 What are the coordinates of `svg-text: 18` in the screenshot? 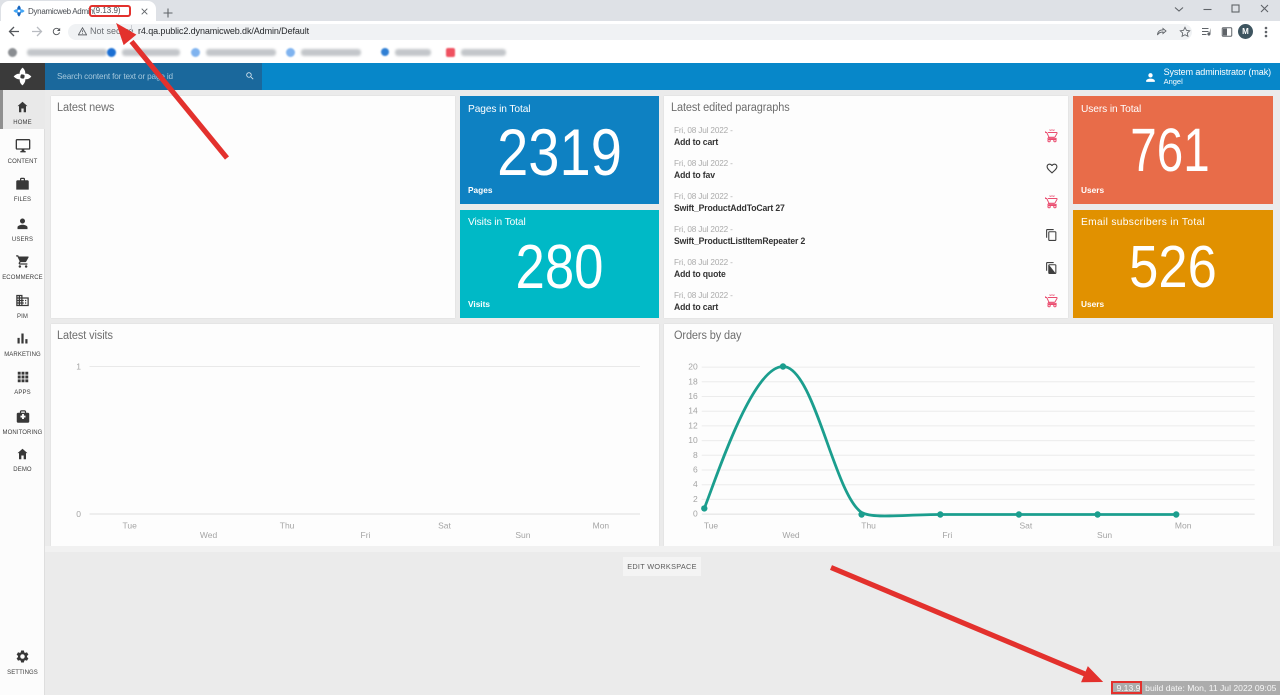 It's located at (694, 381).